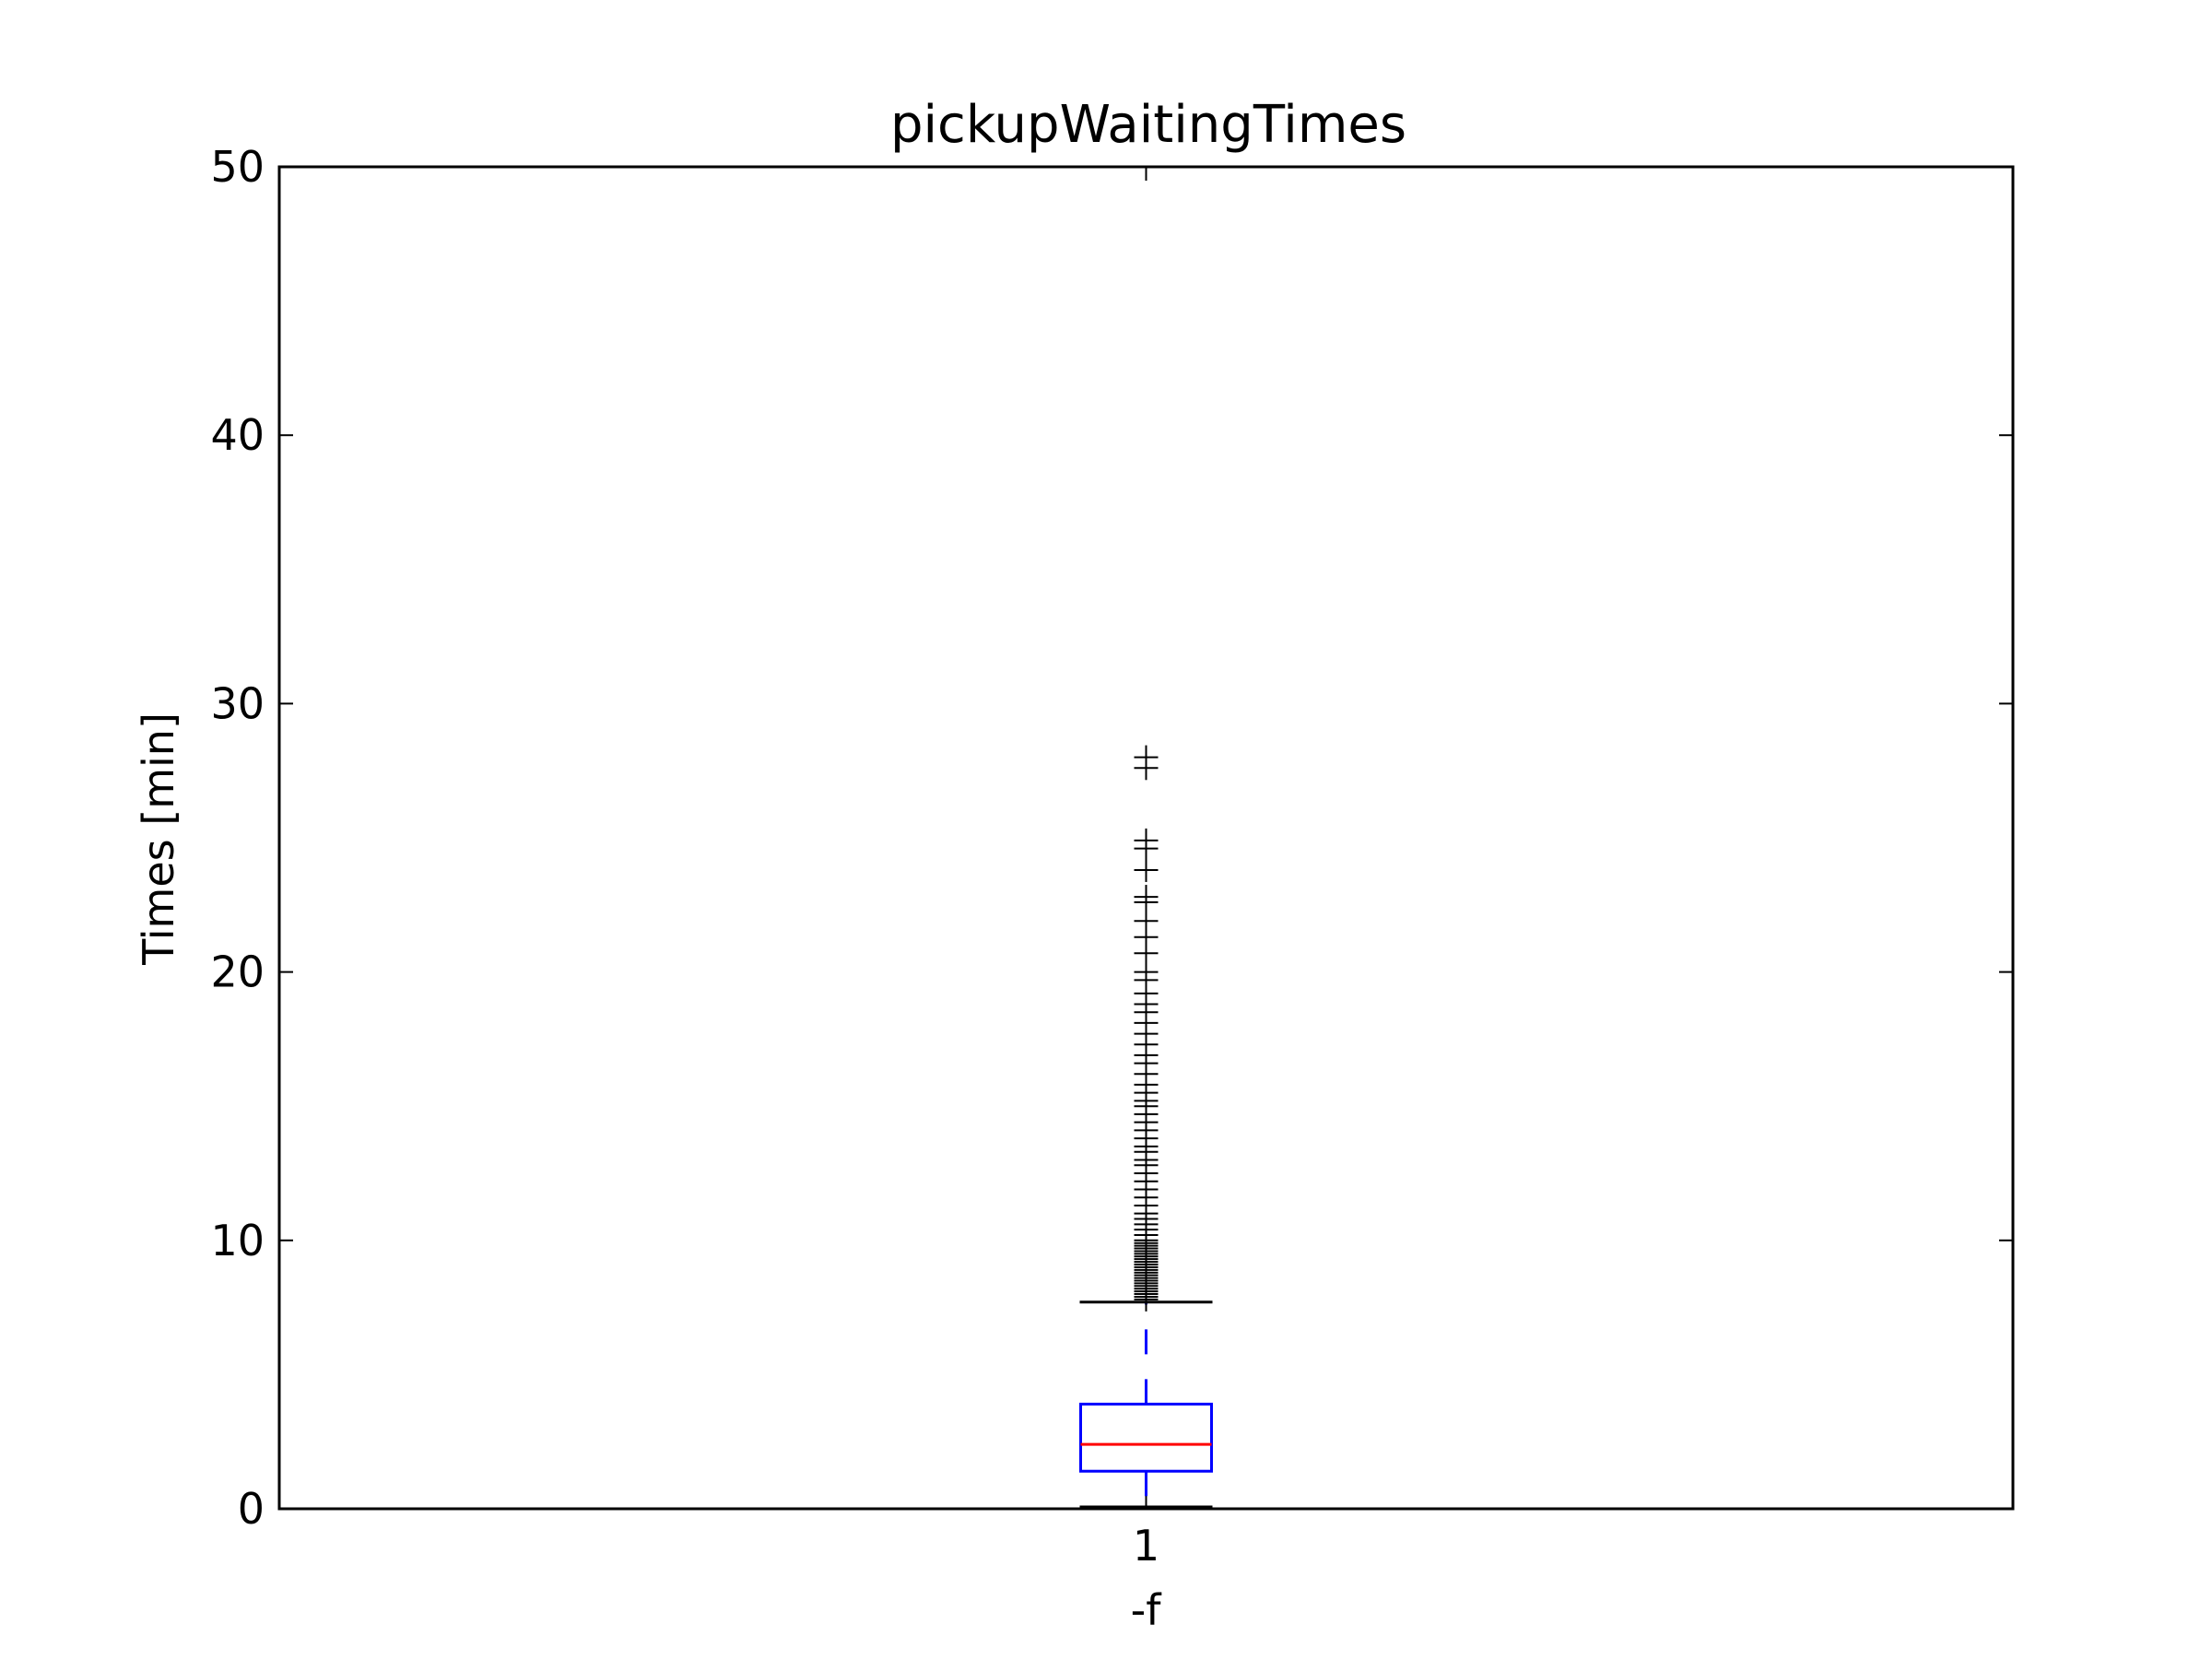 The width and height of the screenshot is (2212, 1659). I want to click on x-axis-label: -f, so click(1147, 1610).